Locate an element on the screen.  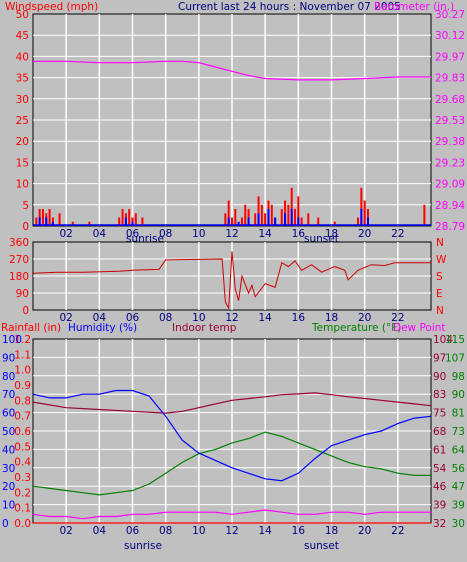
y-tick-label: 0.9 is located at coordinates (22, 386).